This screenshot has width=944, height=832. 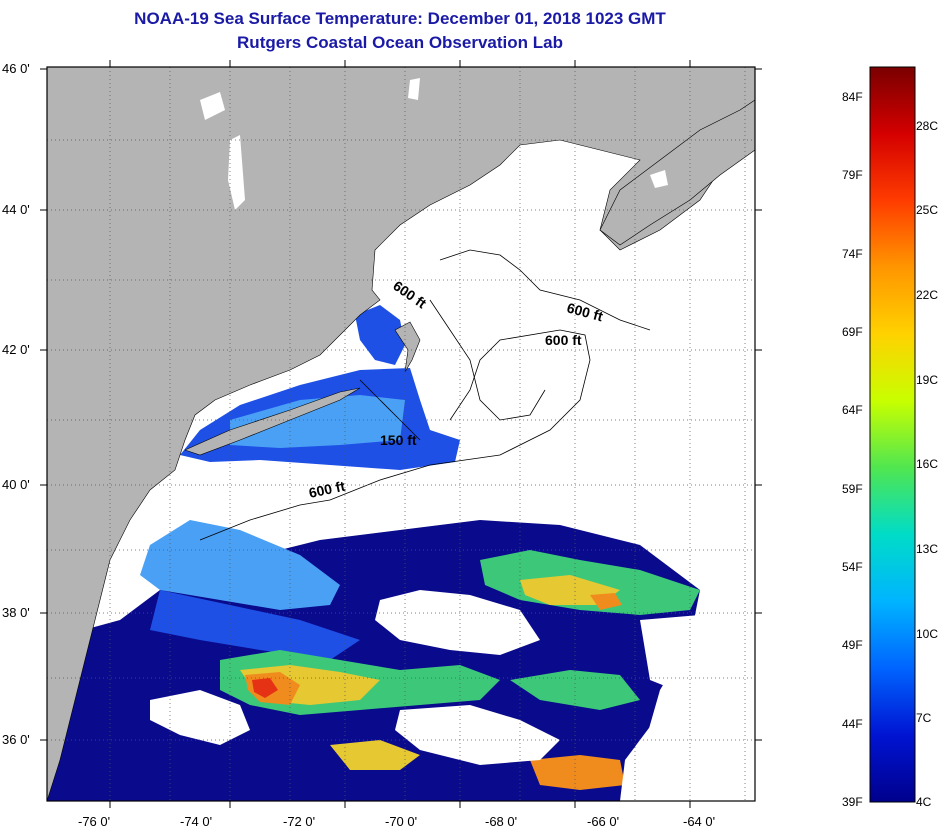 I want to click on sst-warm-red-spot, so click(x=265, y=688).